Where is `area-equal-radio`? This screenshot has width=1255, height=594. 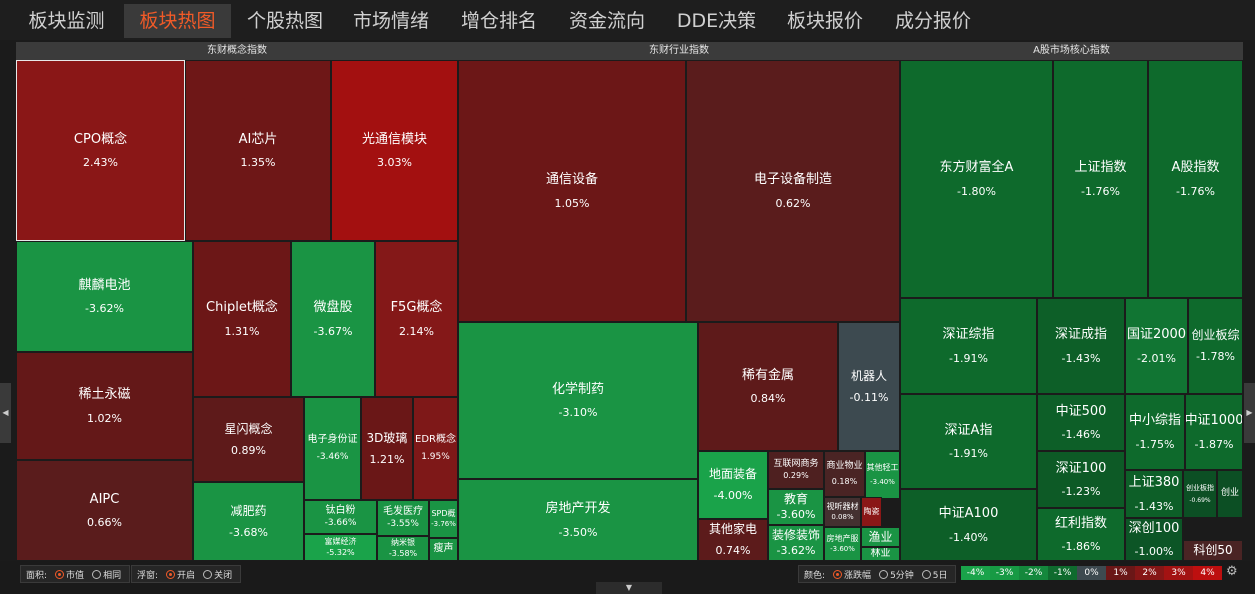
area-equal-radio is located at coordinates (97, 574).